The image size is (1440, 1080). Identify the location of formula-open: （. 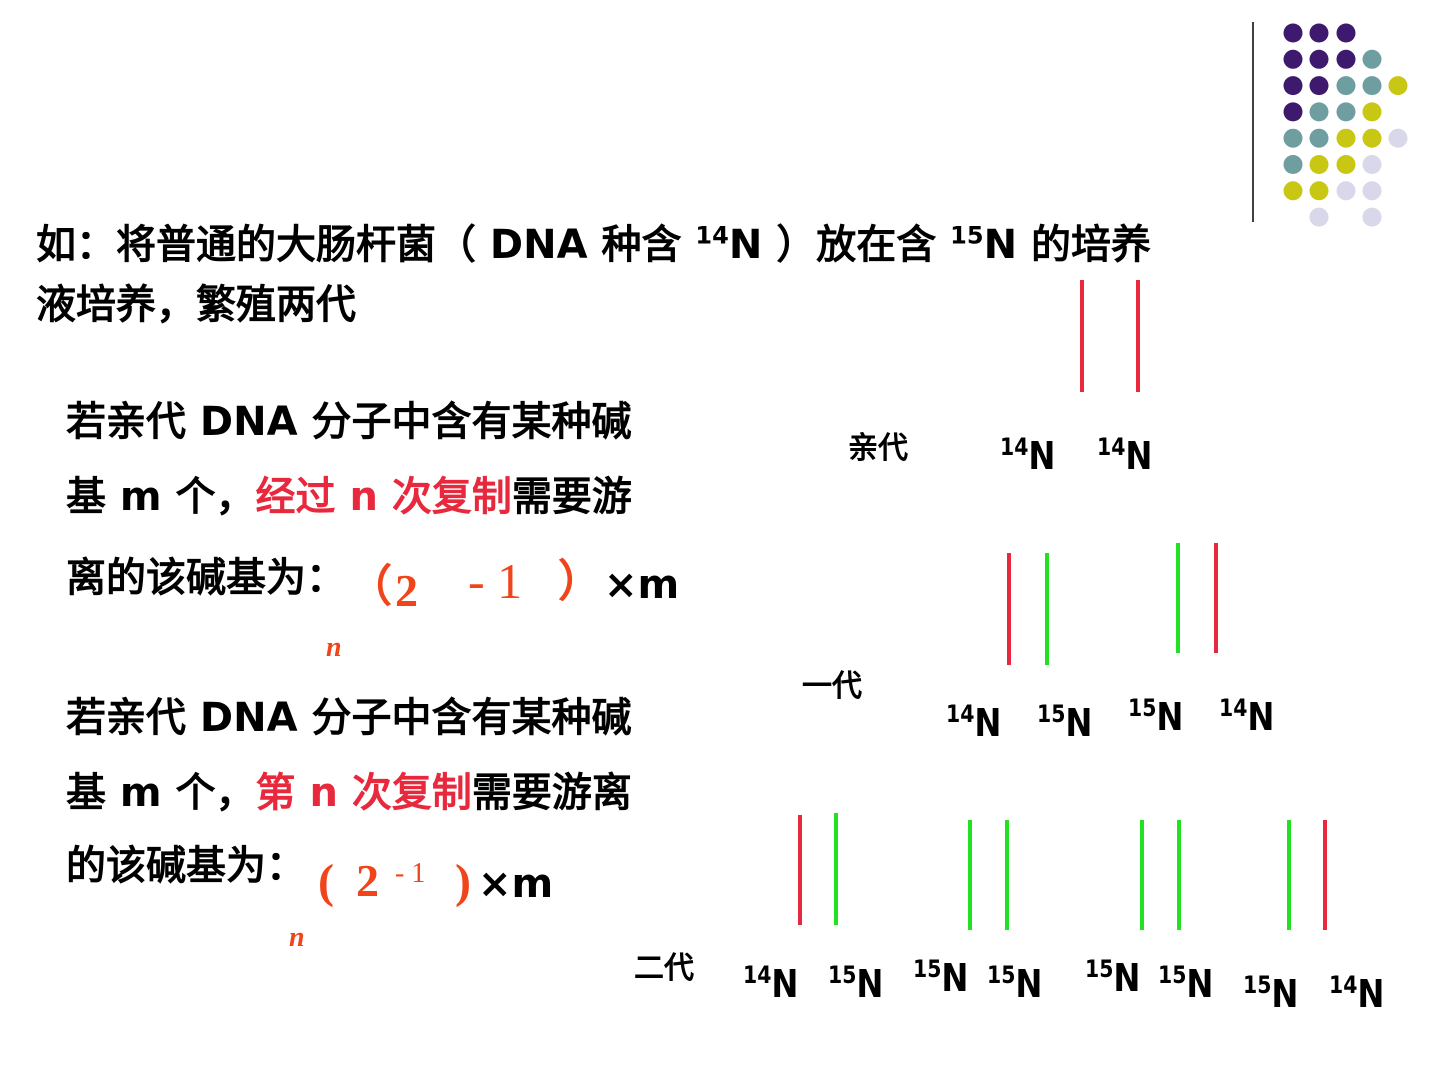
(370, 586).